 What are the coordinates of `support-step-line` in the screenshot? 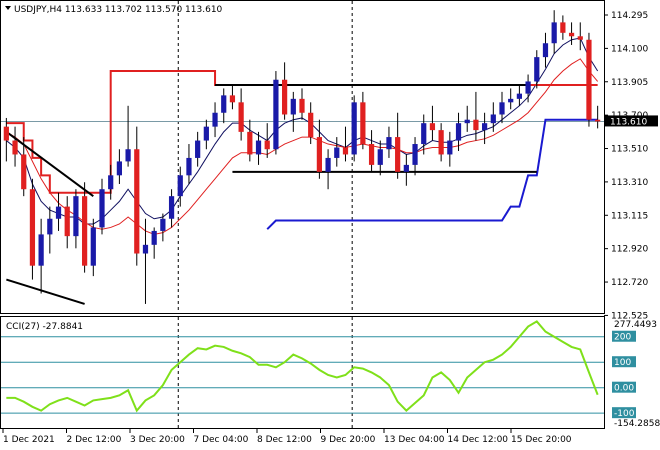 It's located at (432, 174).